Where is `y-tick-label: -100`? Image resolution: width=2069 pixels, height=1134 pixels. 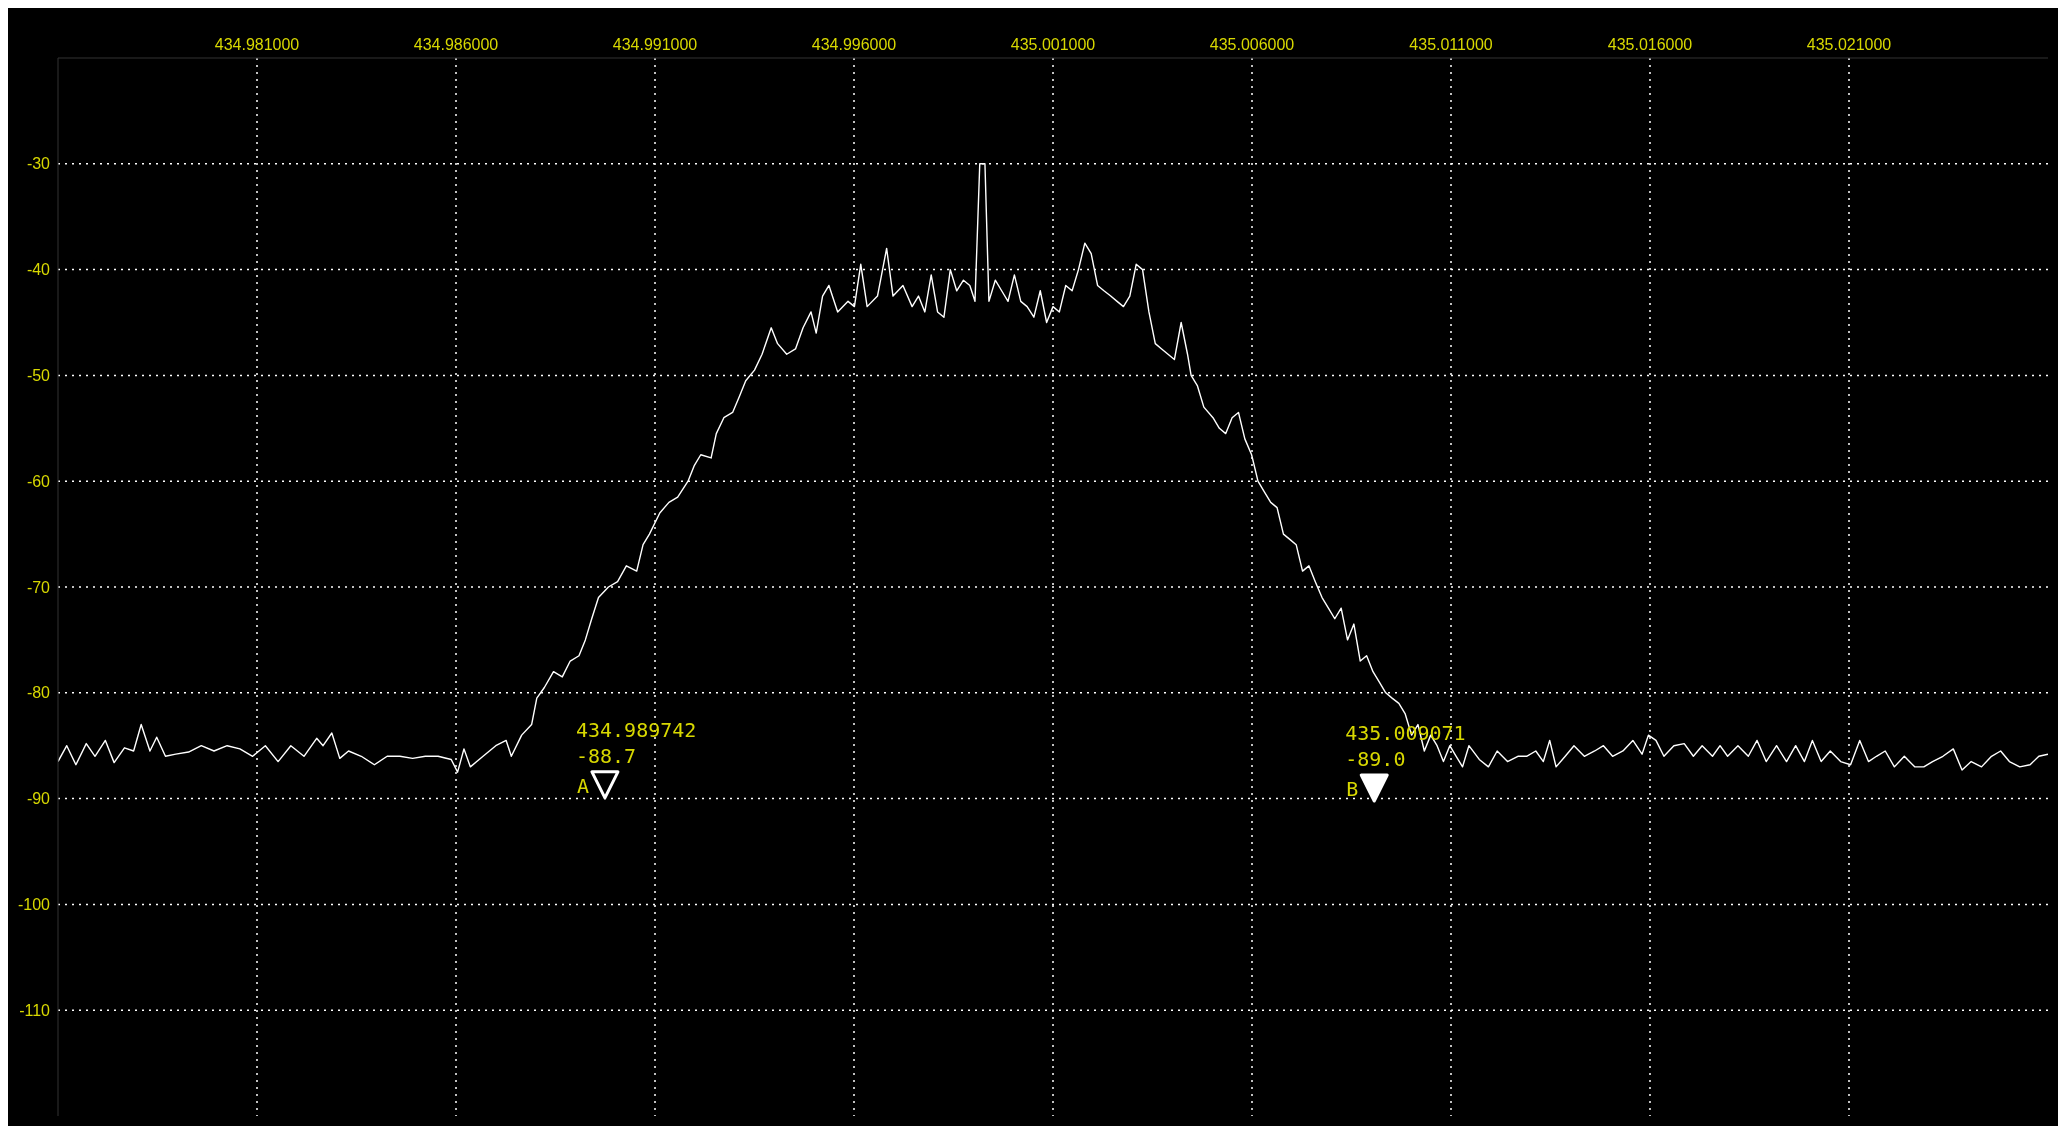 y-tick-label: -100 is located at coordinates (34, 905).